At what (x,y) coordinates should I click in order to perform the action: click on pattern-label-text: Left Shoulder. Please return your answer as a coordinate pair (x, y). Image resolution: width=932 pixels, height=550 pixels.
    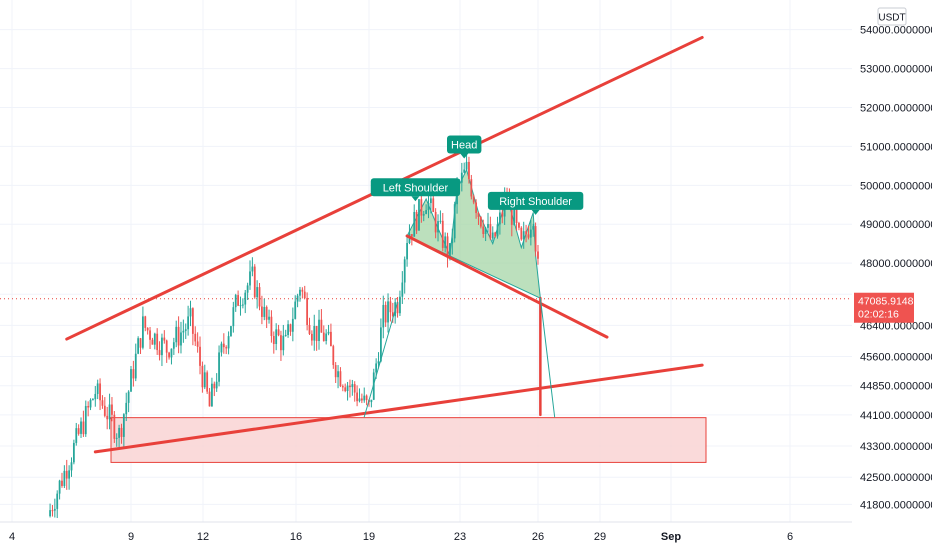
    Looking at the image, I should click on (416, 188).